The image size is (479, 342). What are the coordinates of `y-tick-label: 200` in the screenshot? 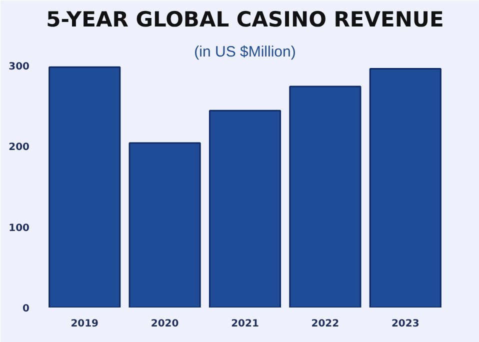 It's located at (19, 148).